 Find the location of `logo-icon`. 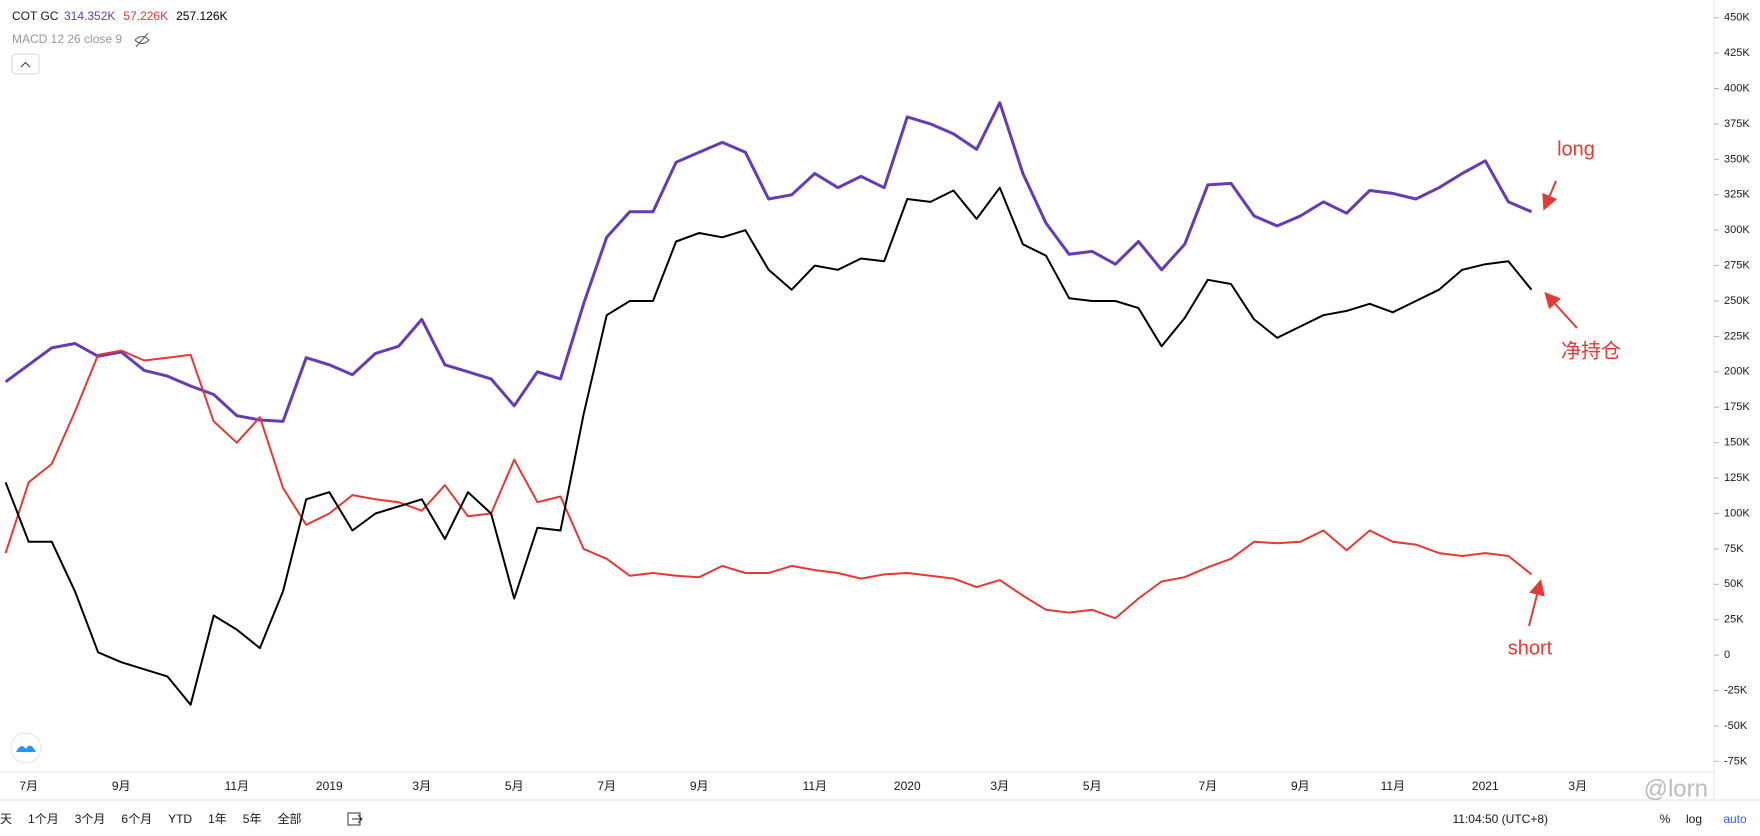

logo-icon is located at coordinates (26, 748).